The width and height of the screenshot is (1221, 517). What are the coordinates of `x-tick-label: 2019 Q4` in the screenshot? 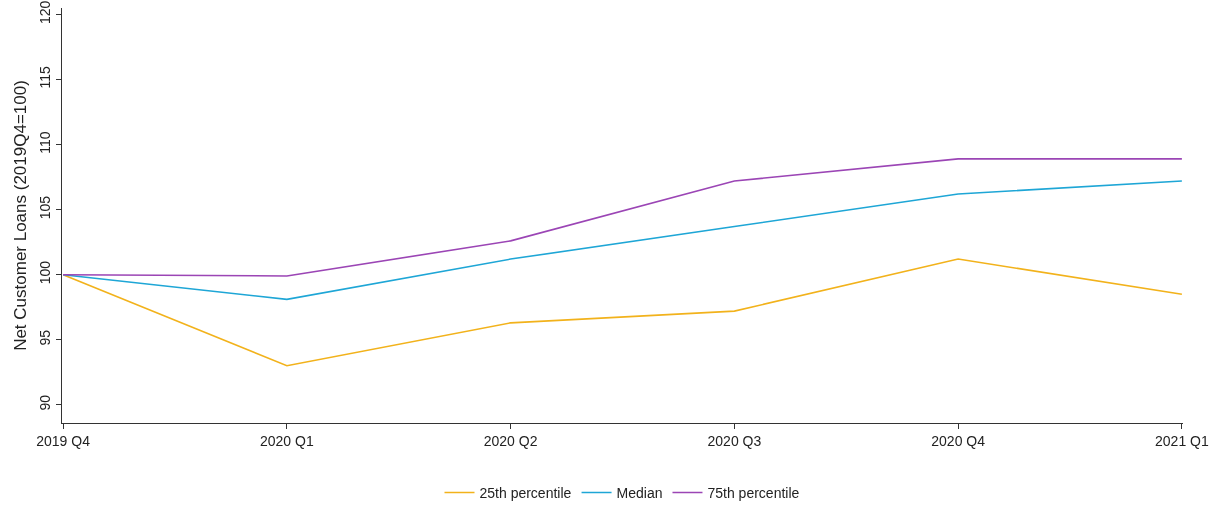 It's located at (63, 440).